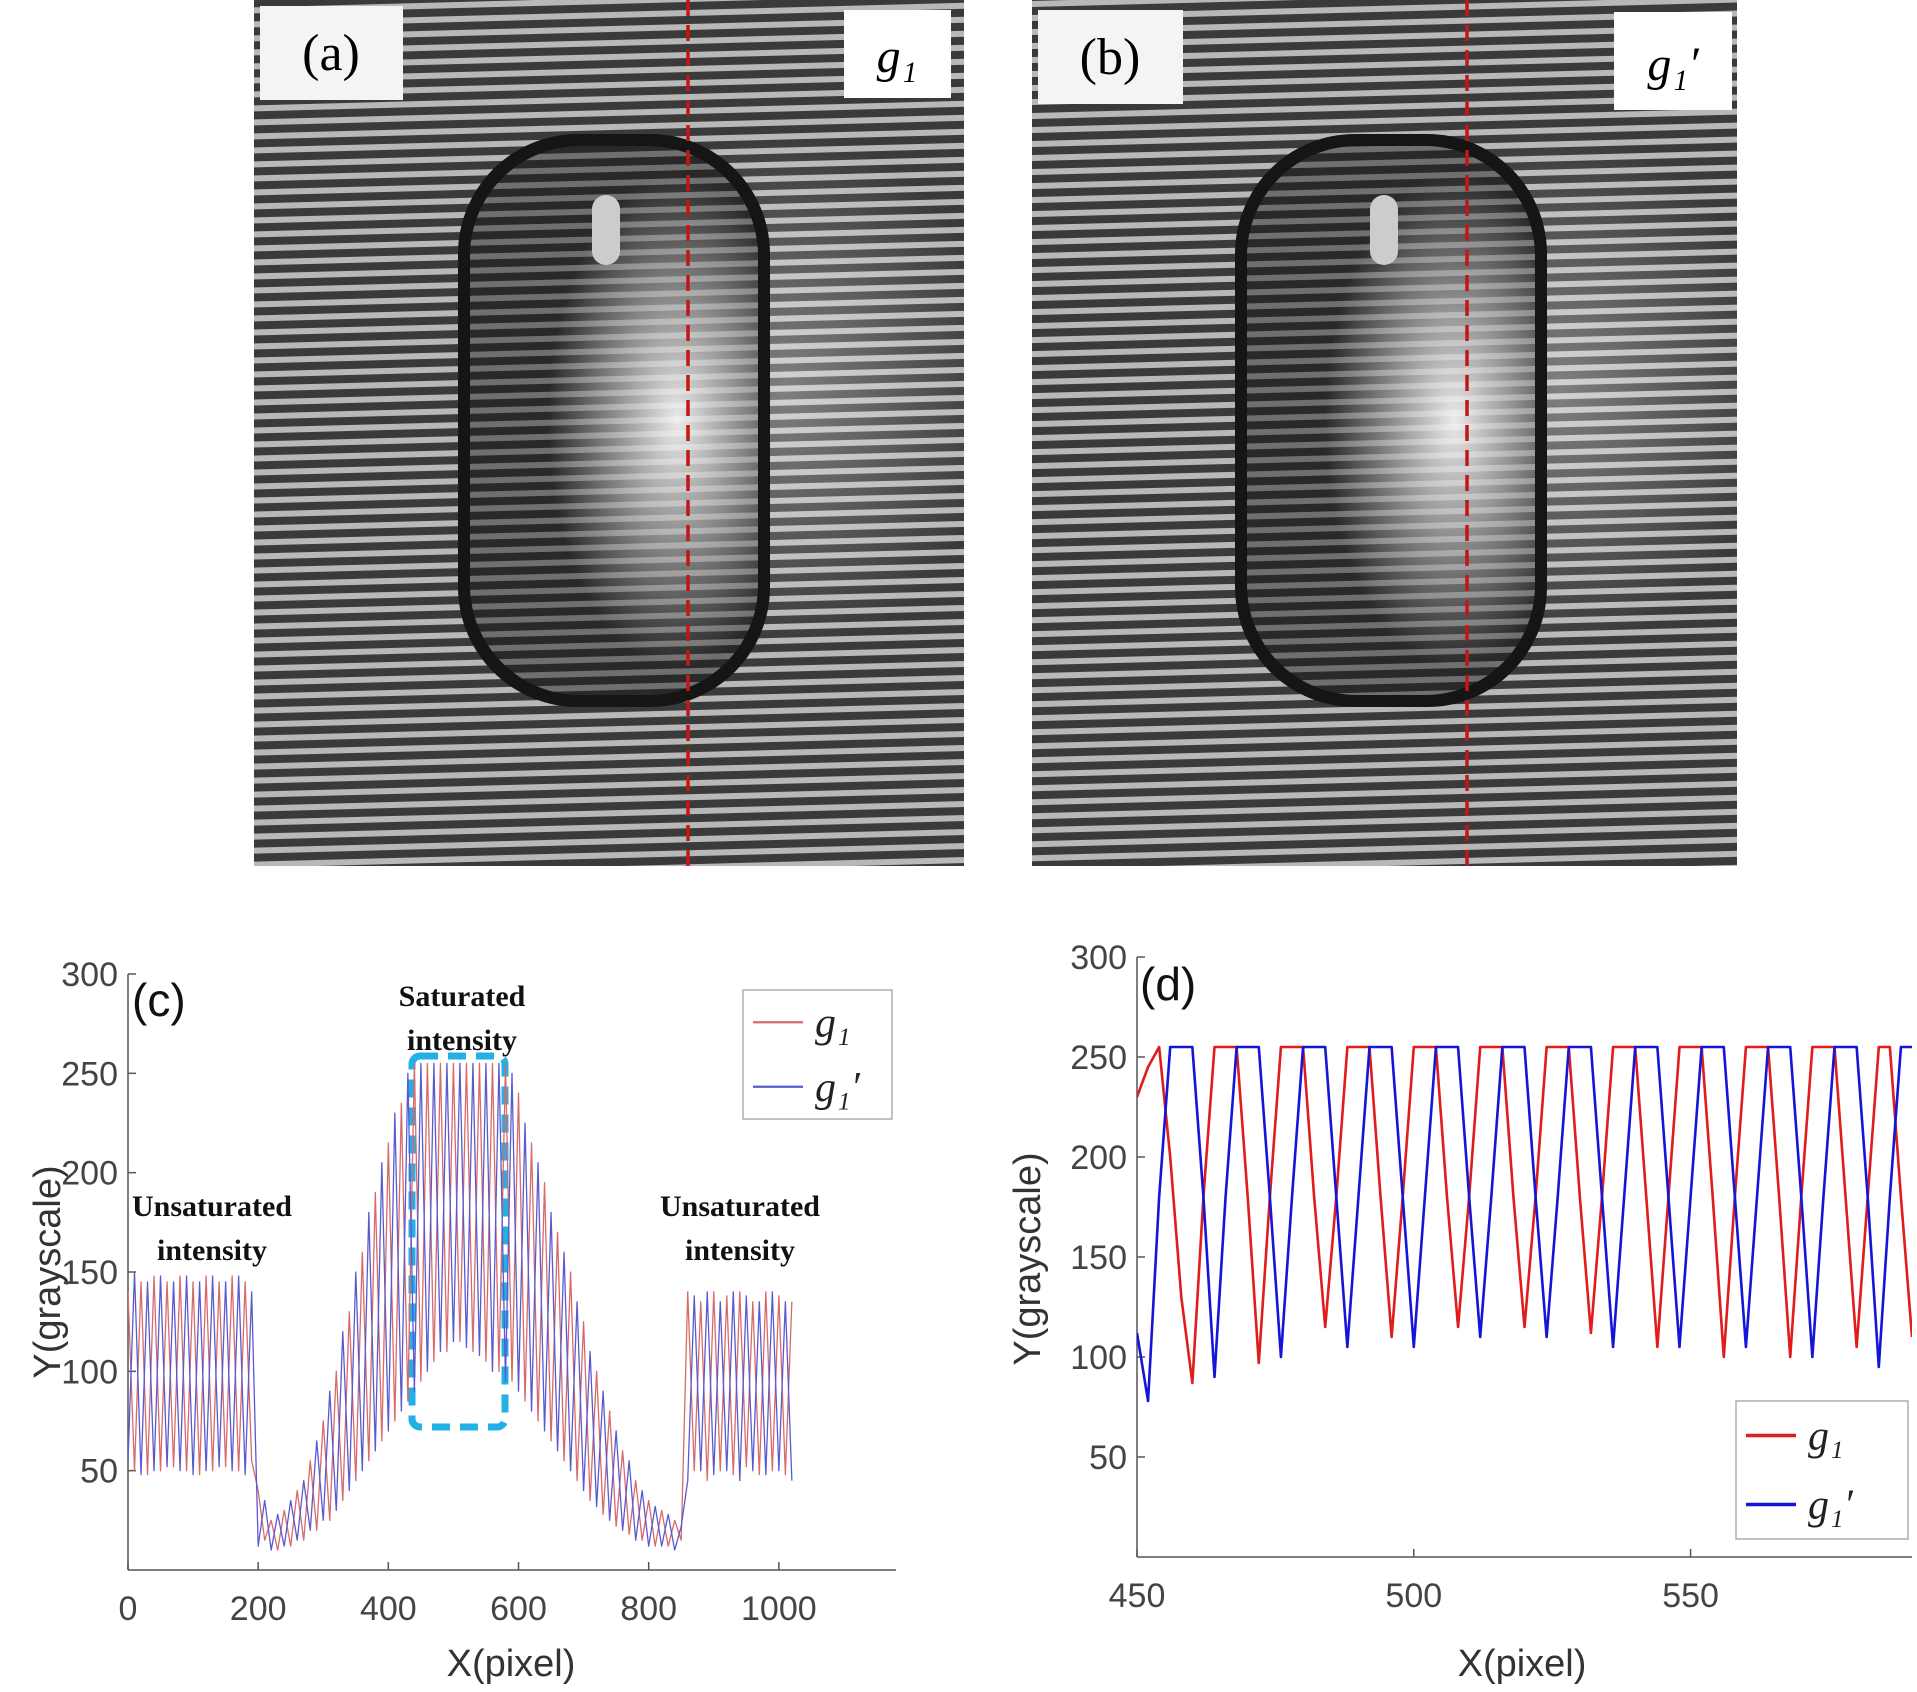 The image size is (1917, 1692). What do you see at coordinates (462, 1018) in the screenshot?
I see `annotation: Saturated intensity` at bounding box center [462, 1018].